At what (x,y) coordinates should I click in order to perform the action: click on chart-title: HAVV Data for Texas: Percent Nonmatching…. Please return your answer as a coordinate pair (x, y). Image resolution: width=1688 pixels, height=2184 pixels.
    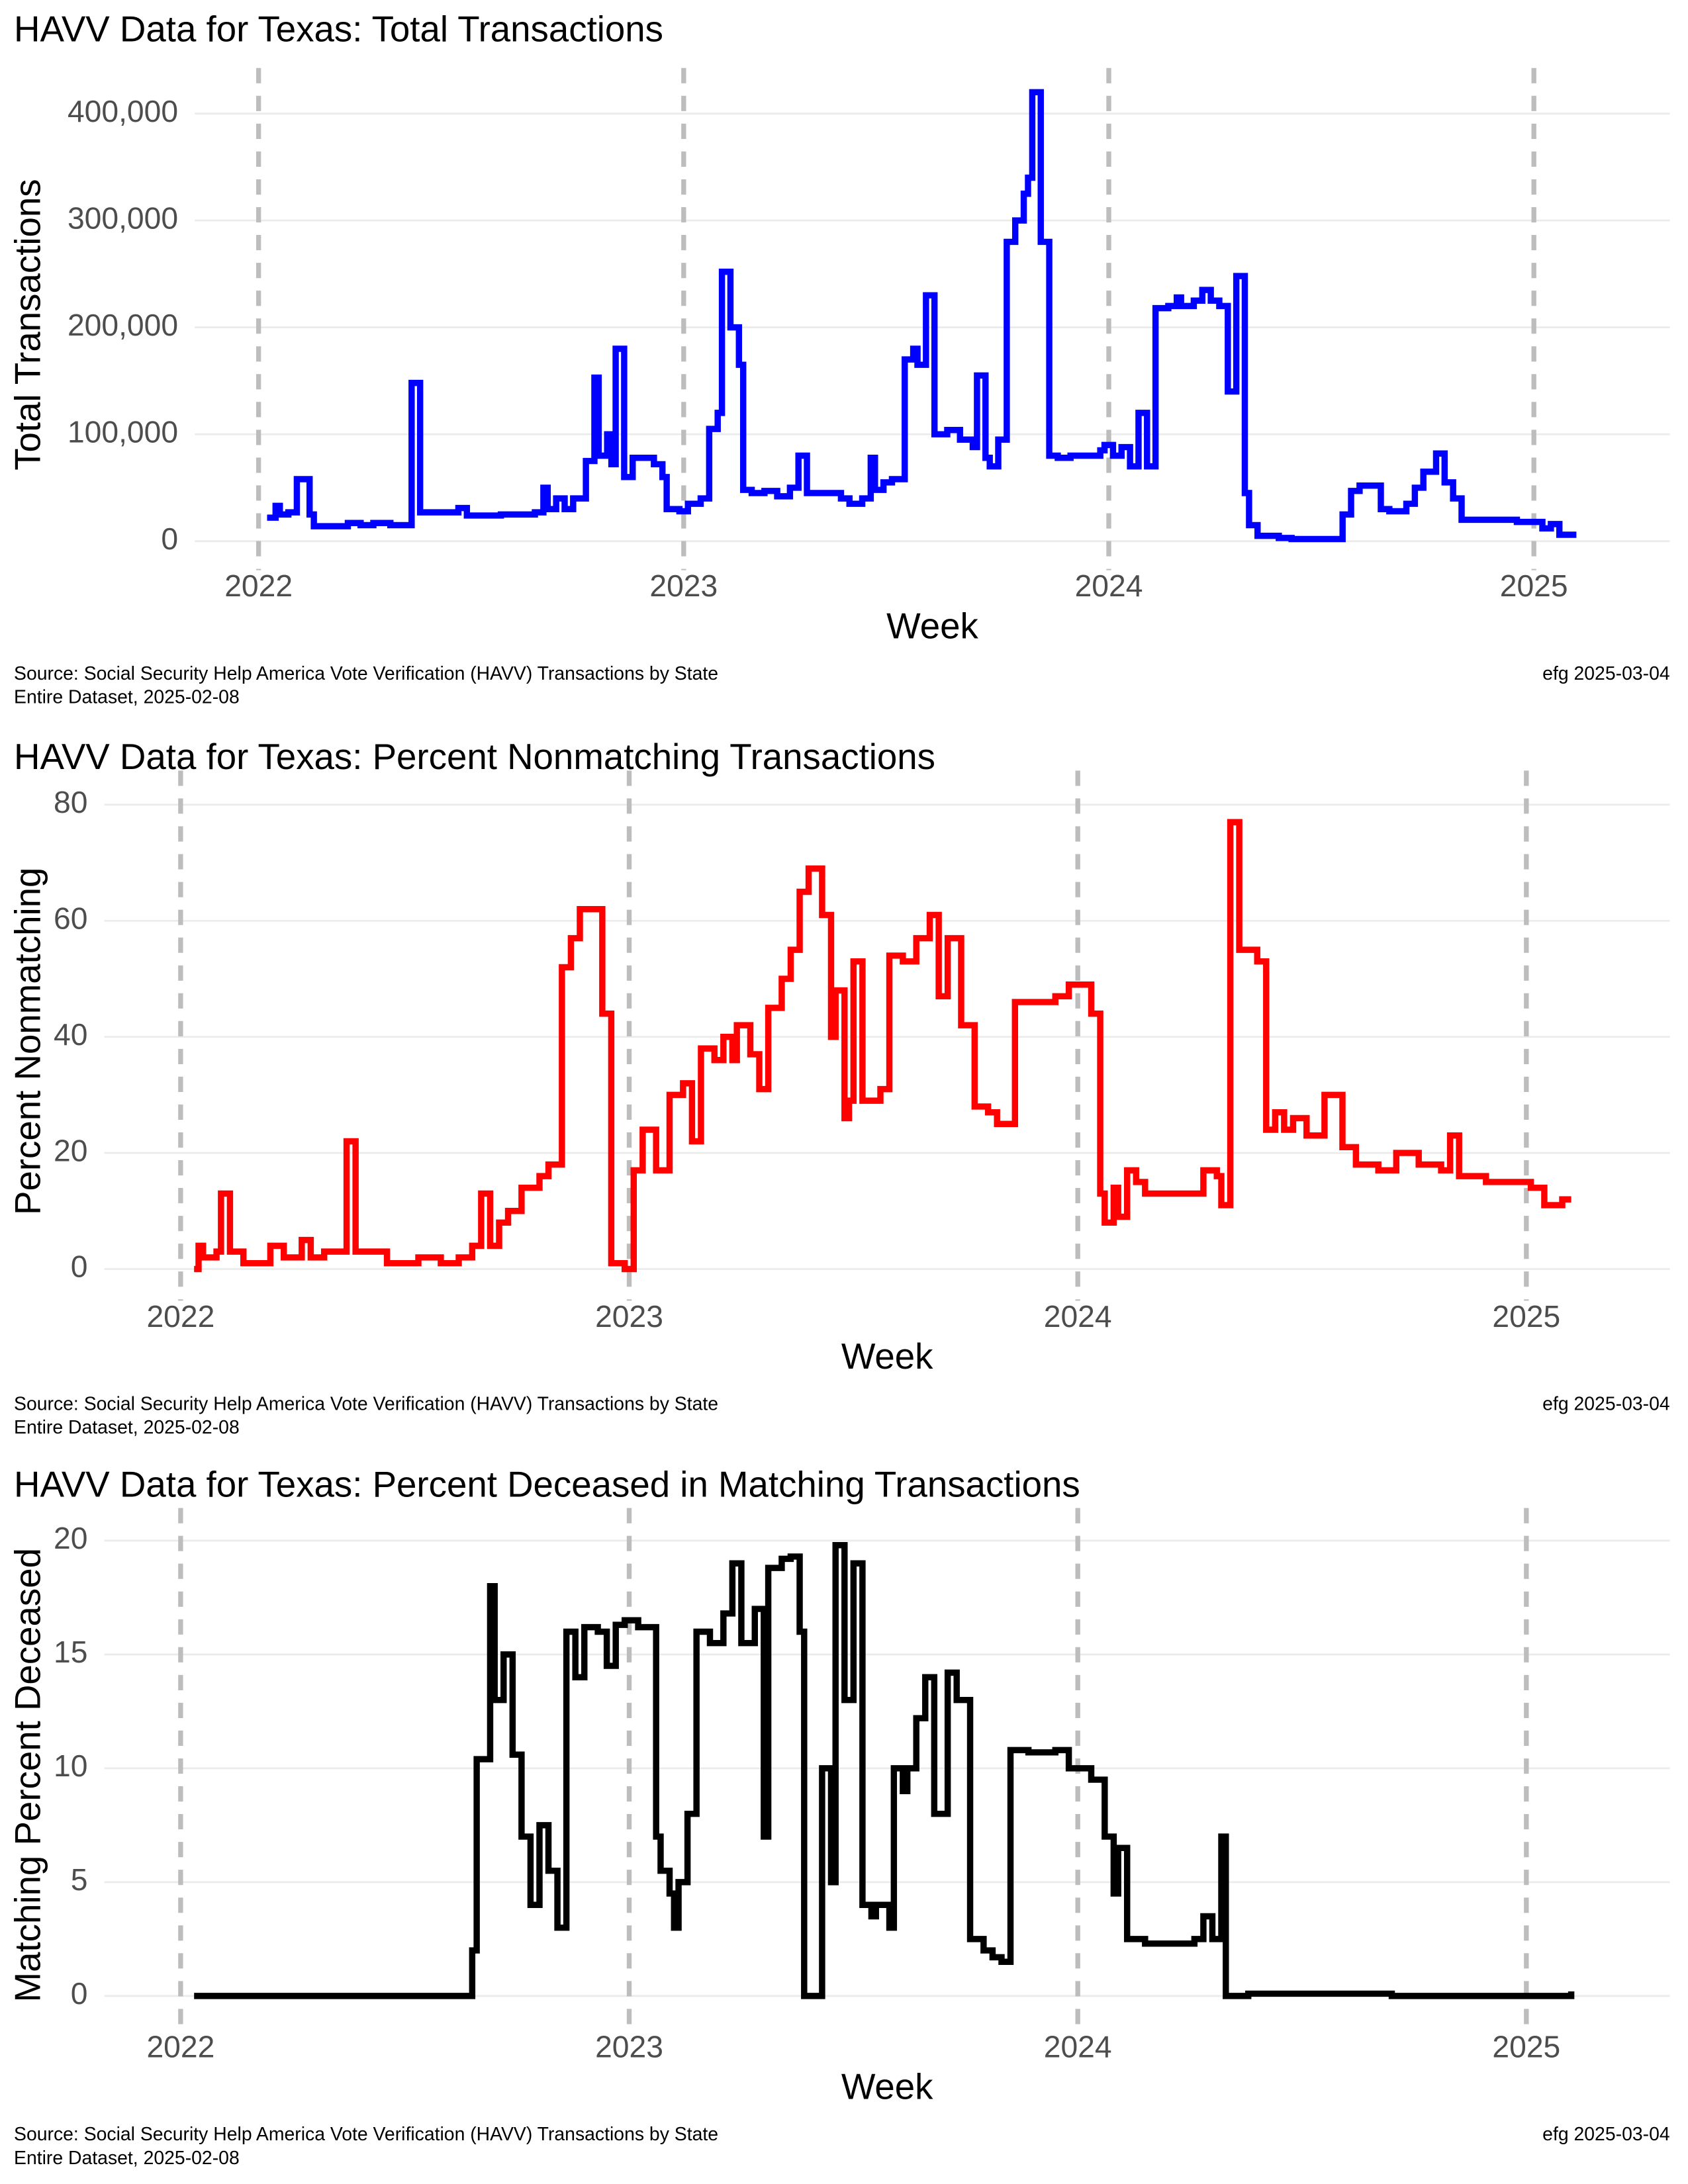
    Looking at the image, I should click on (474, 757).